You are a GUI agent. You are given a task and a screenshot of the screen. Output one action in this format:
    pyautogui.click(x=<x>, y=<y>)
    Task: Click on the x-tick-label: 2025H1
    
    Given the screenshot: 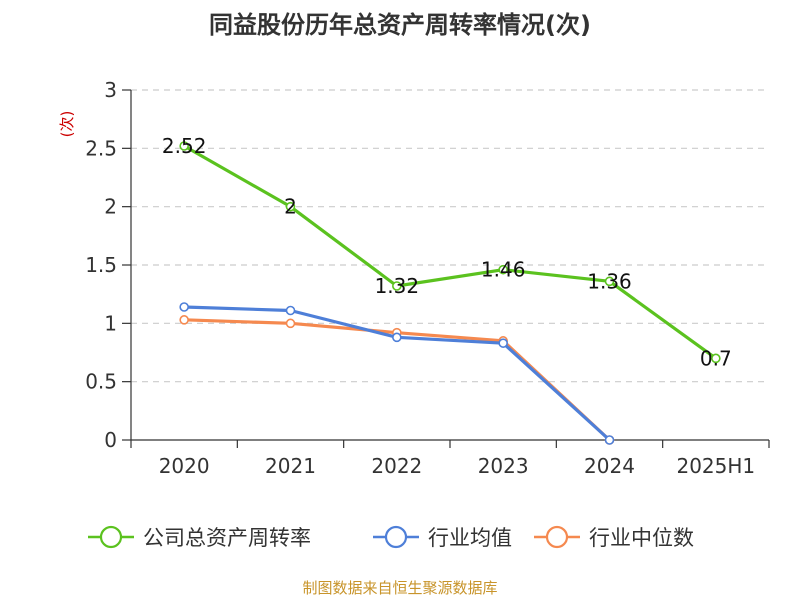 What is the action you would take?
    pyautogui.click(x=715, y=466)
    